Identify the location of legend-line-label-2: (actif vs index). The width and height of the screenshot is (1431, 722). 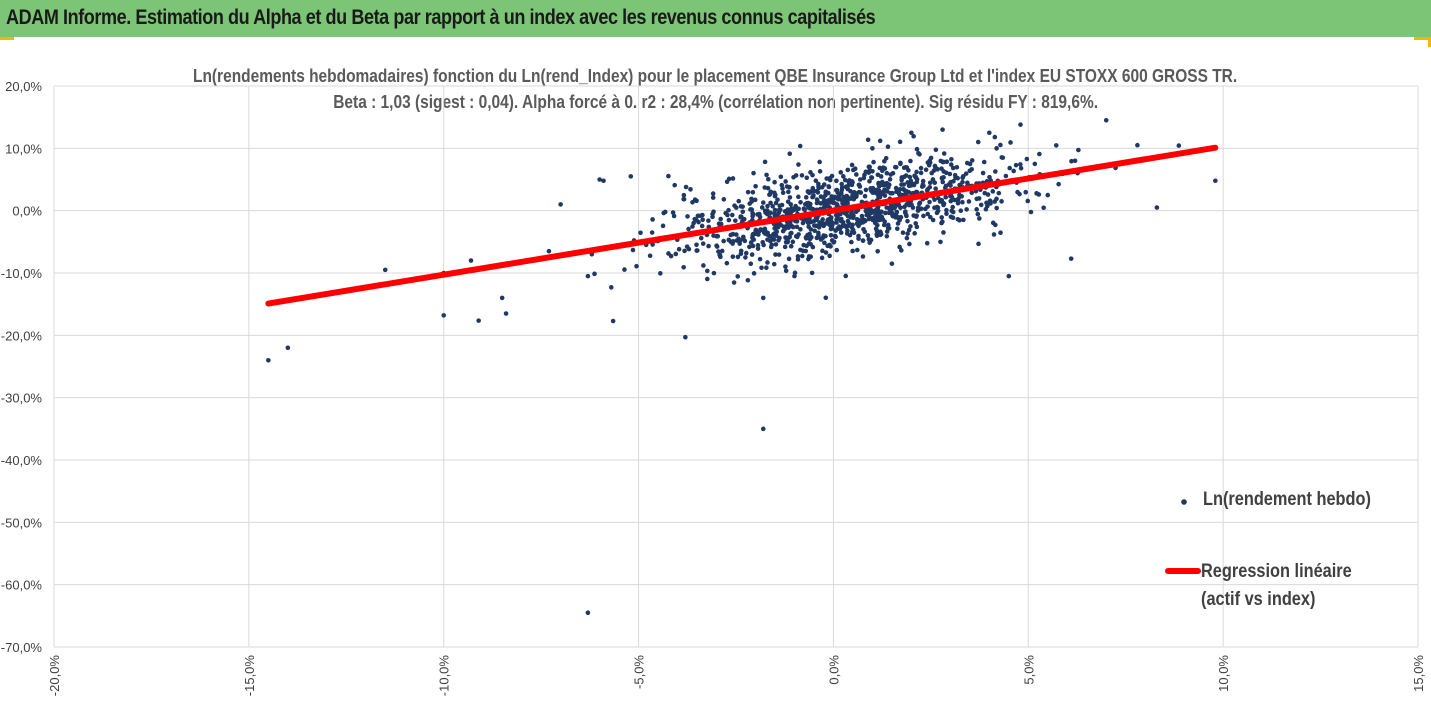
(1258, 599).